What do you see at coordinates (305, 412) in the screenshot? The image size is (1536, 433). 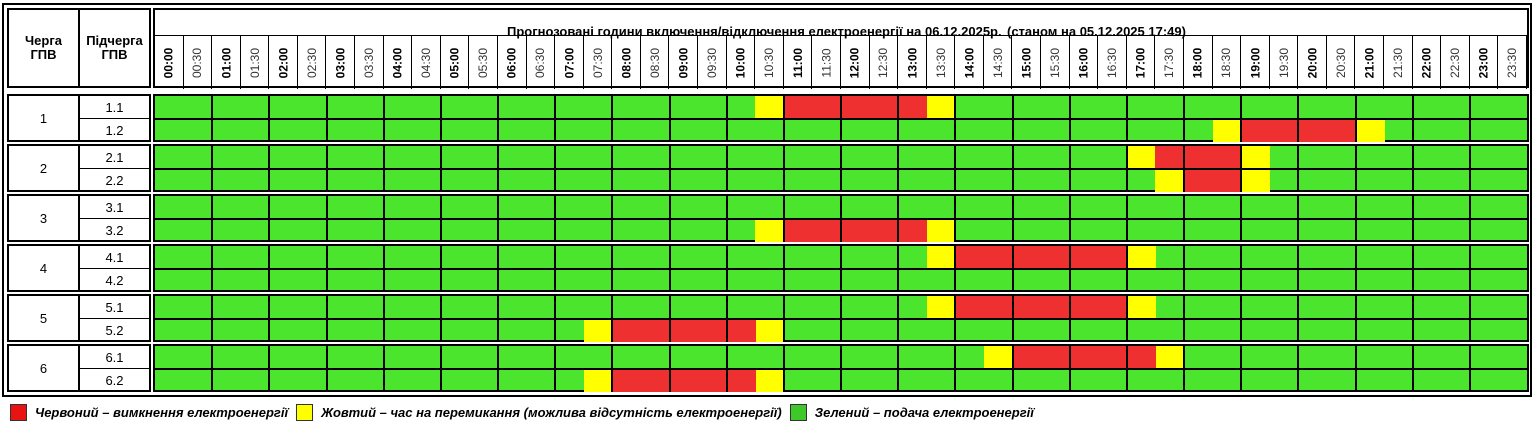 I see `yellow-swatch-icon` at bounding box center [305, 412].